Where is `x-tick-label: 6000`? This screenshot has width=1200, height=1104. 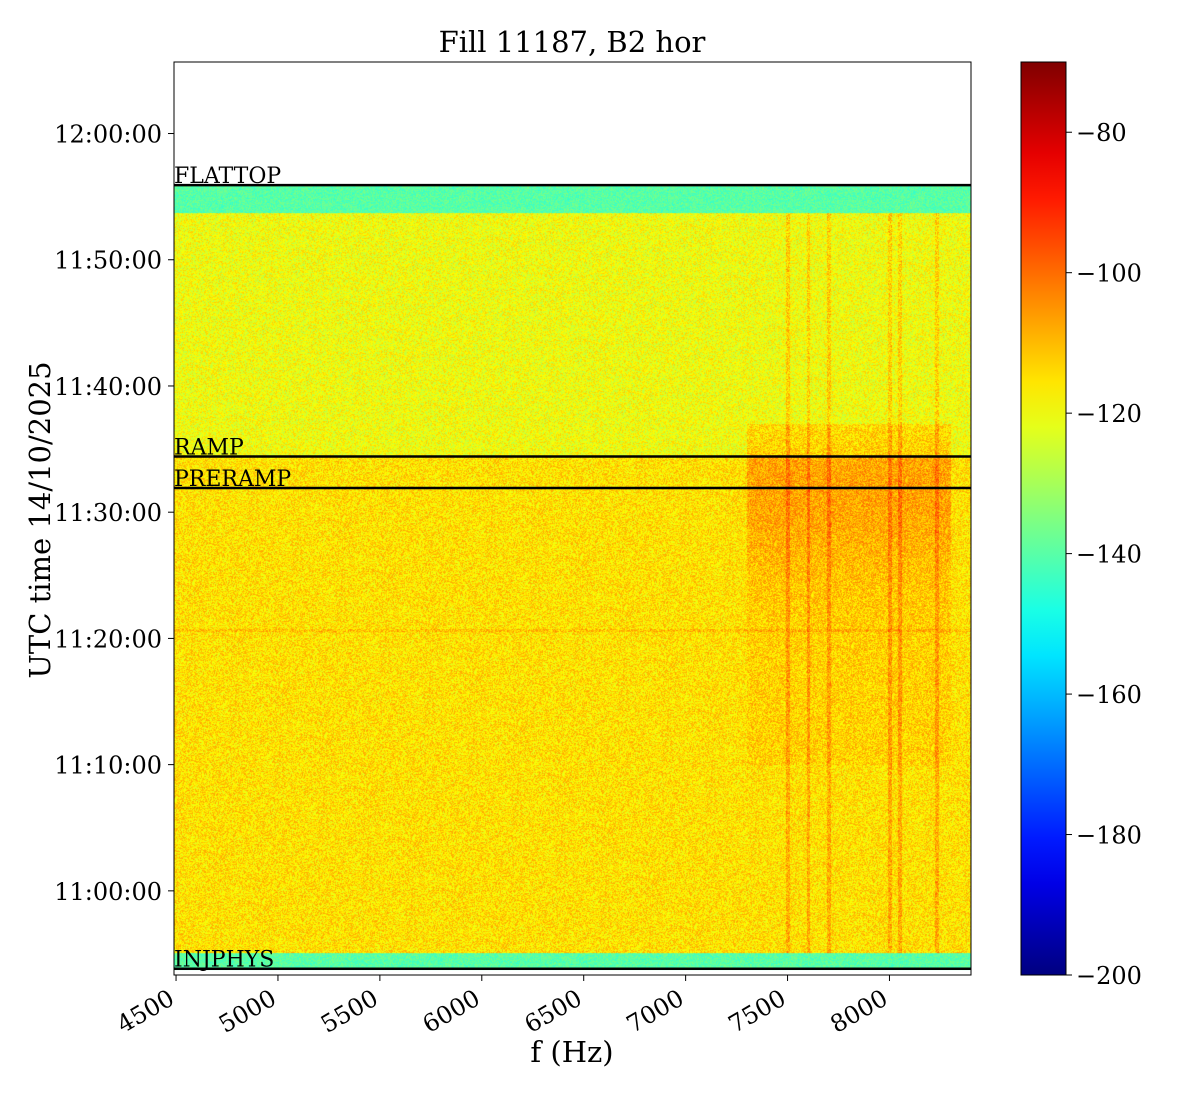
x-tick-label: 6000 is located at coordinates (451, 1011).